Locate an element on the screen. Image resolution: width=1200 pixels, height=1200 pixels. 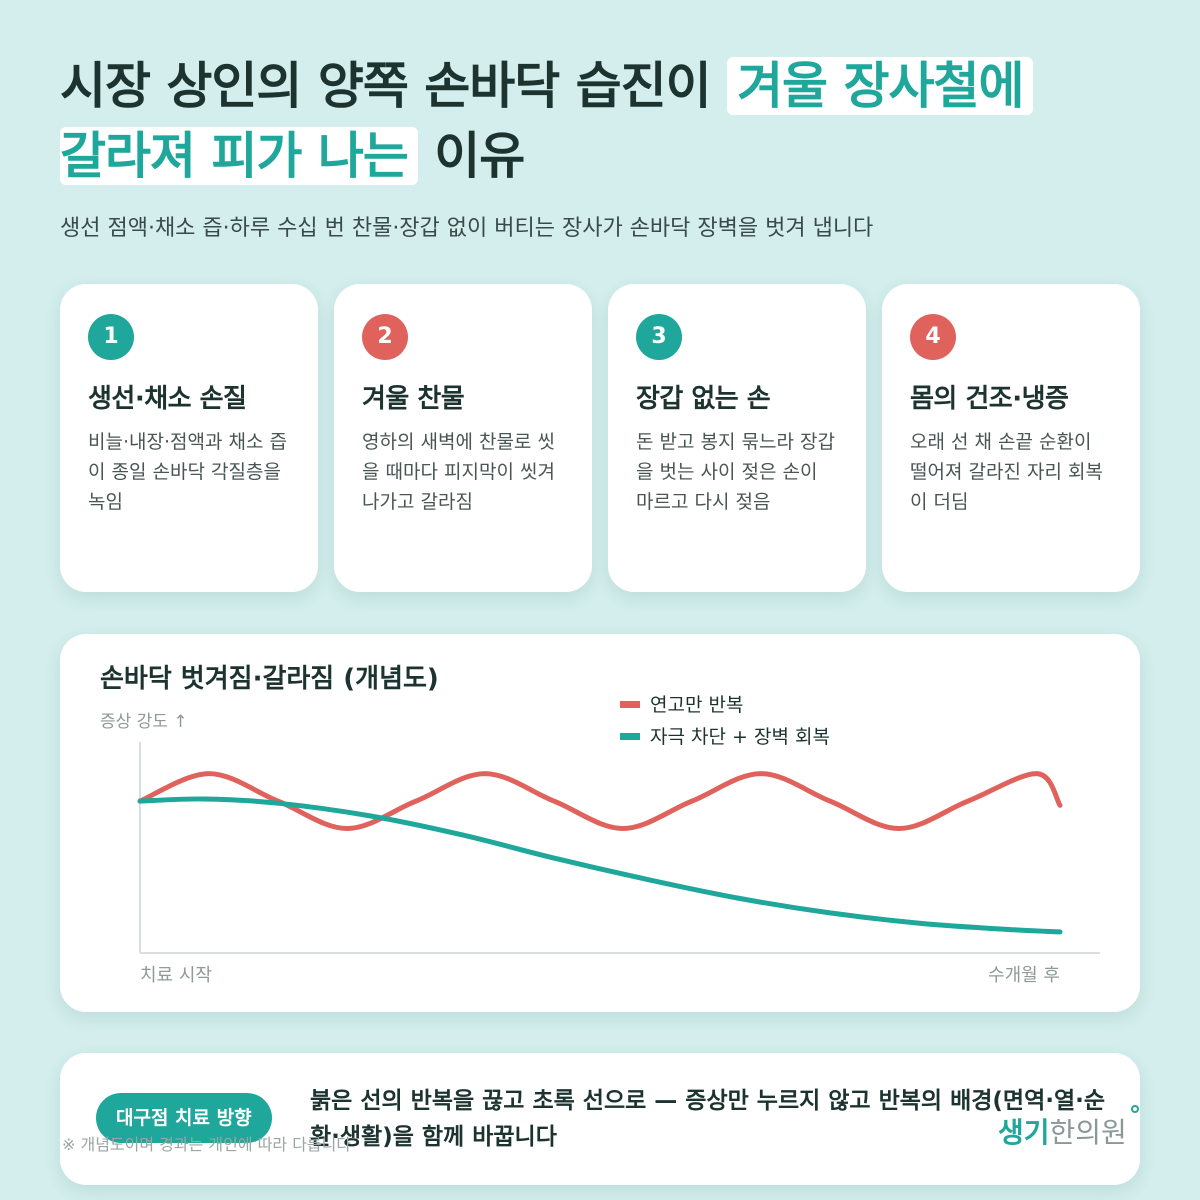
card-title: 장갑 없는 손 is located at coordinates (703, 399).